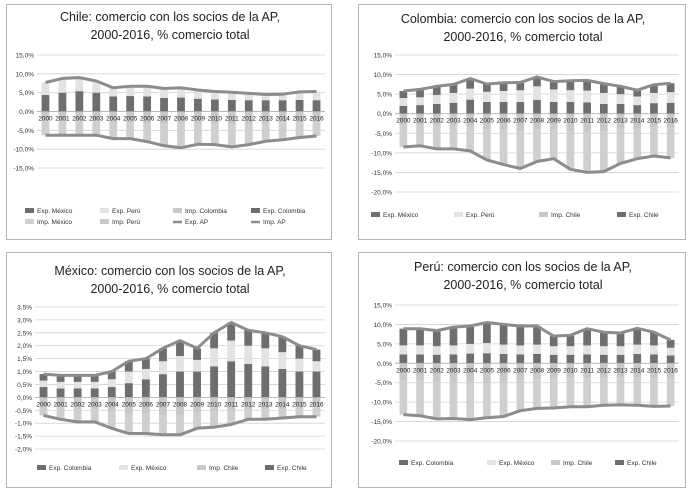  What do you see at coordinates (470, 121) in the screenshot?
I see `x-tick-label: 2004` at bounding box center [470, 121].